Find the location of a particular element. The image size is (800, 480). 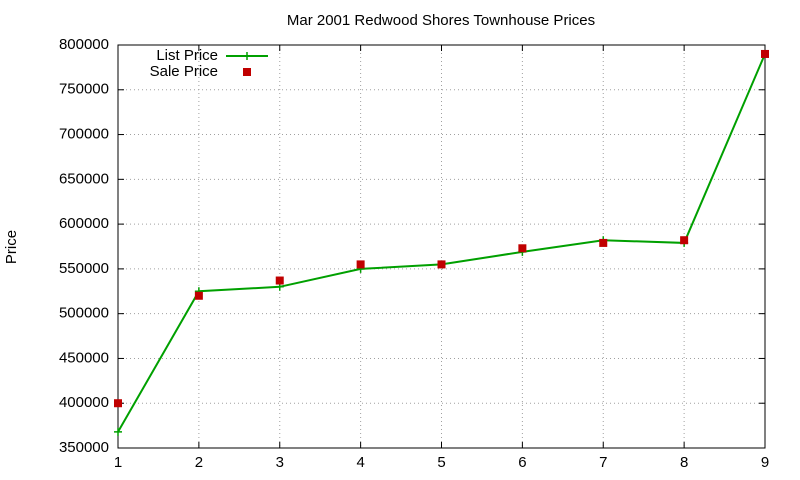

y-tick-label: 400000 is located at coordinates (84, 402).